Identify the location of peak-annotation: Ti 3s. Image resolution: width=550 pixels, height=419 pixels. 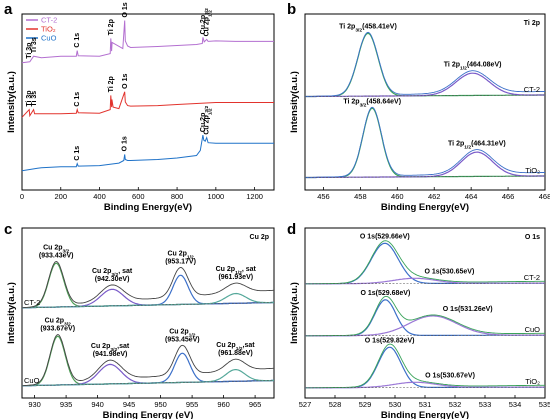
(34, 45).